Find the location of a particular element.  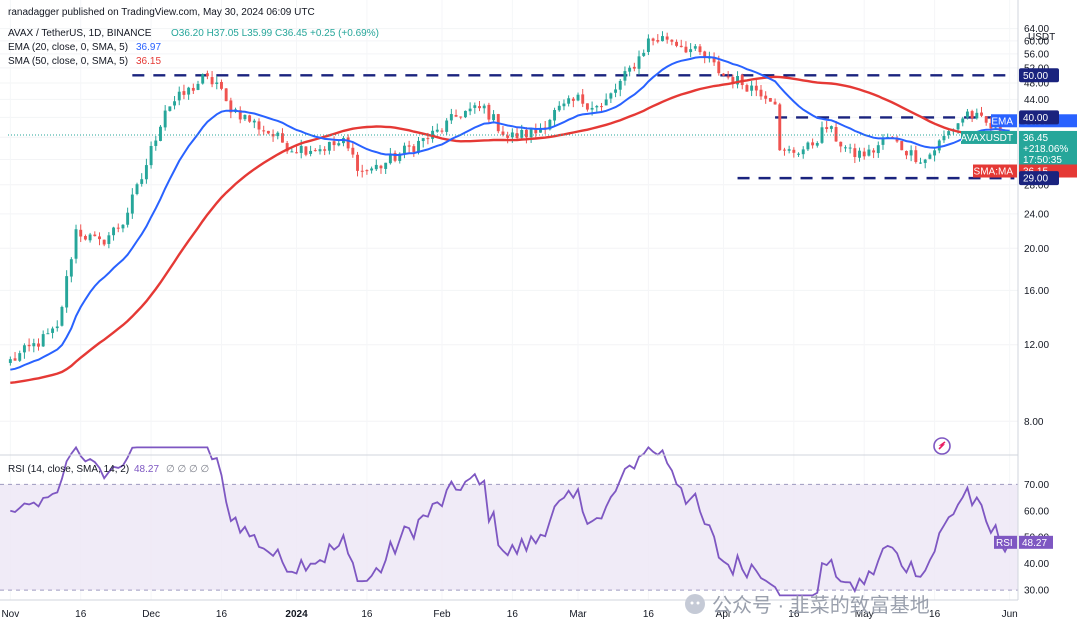

svg-text: SMA:MA is located at coordinates (994, 172).